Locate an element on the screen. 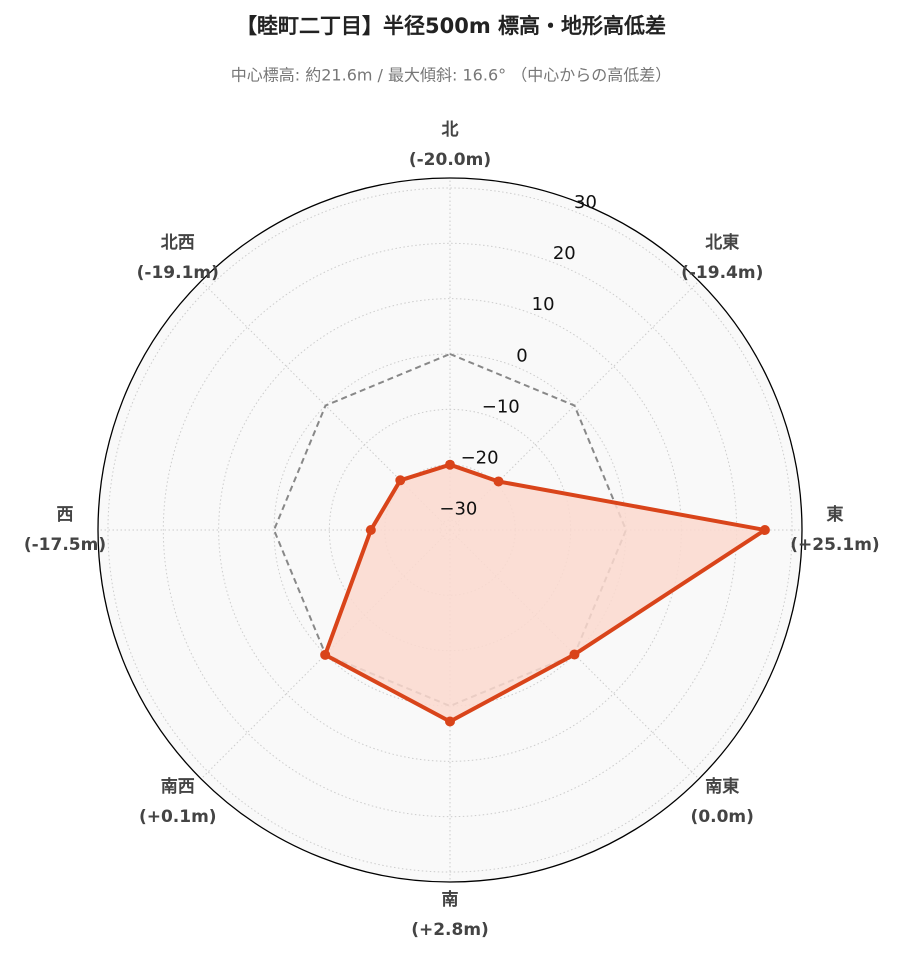 The width and height of the screenshot is (903, 962). category-label: 北 is located at coordinates (450, 130).